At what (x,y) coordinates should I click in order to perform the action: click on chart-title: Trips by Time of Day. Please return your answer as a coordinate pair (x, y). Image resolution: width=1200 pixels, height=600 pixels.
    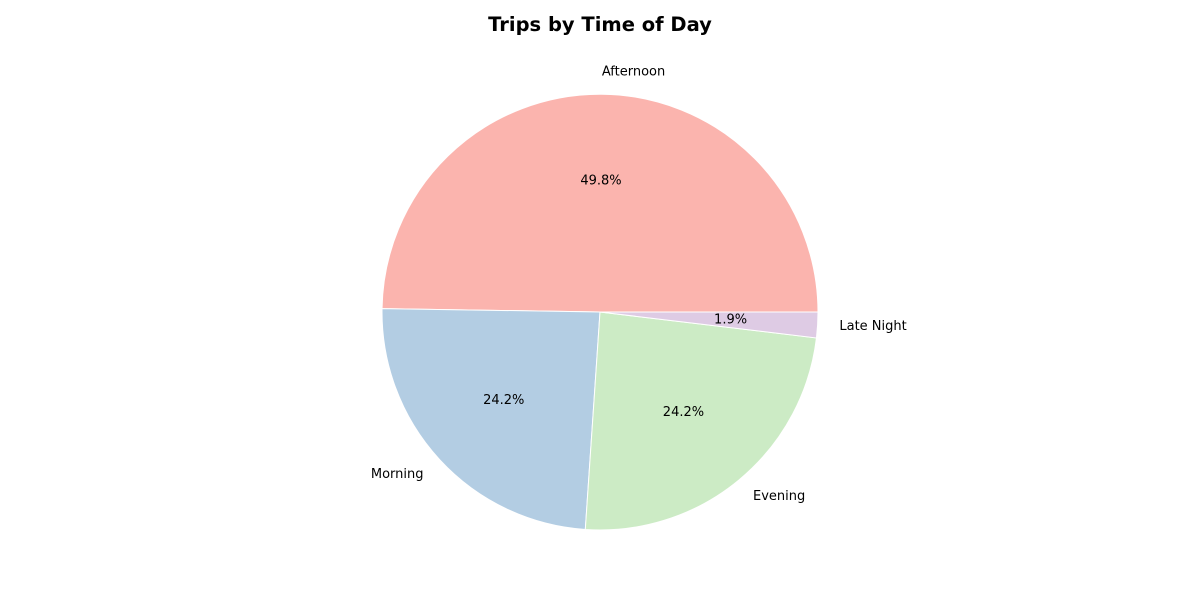
    Looking at the image, I should click on (600, 24).